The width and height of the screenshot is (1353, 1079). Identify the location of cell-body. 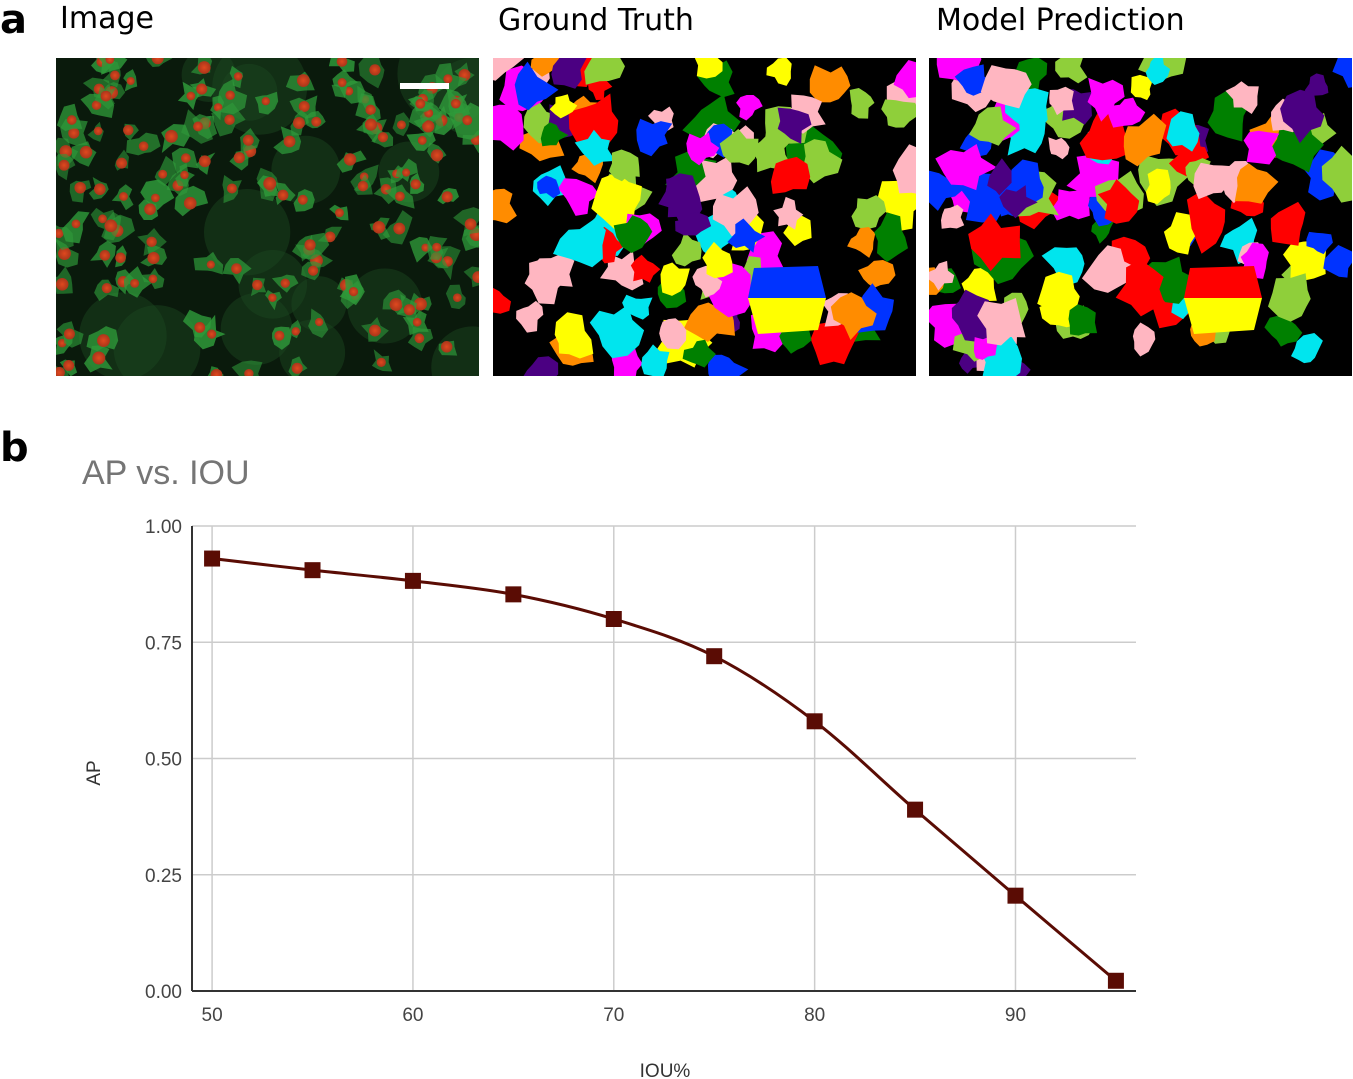
(247, 368).